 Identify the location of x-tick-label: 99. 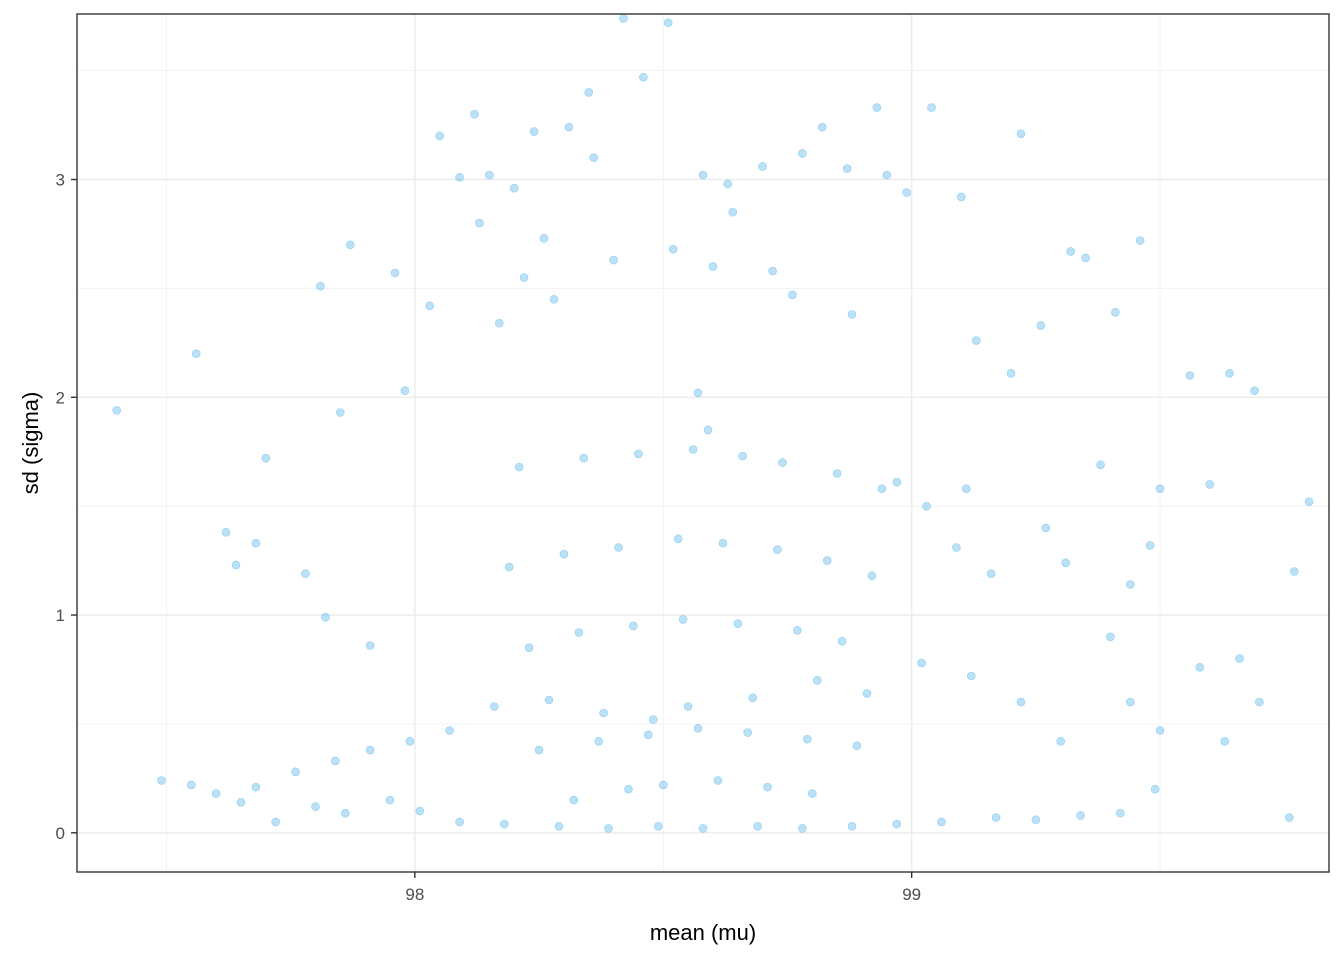
(911, 894).